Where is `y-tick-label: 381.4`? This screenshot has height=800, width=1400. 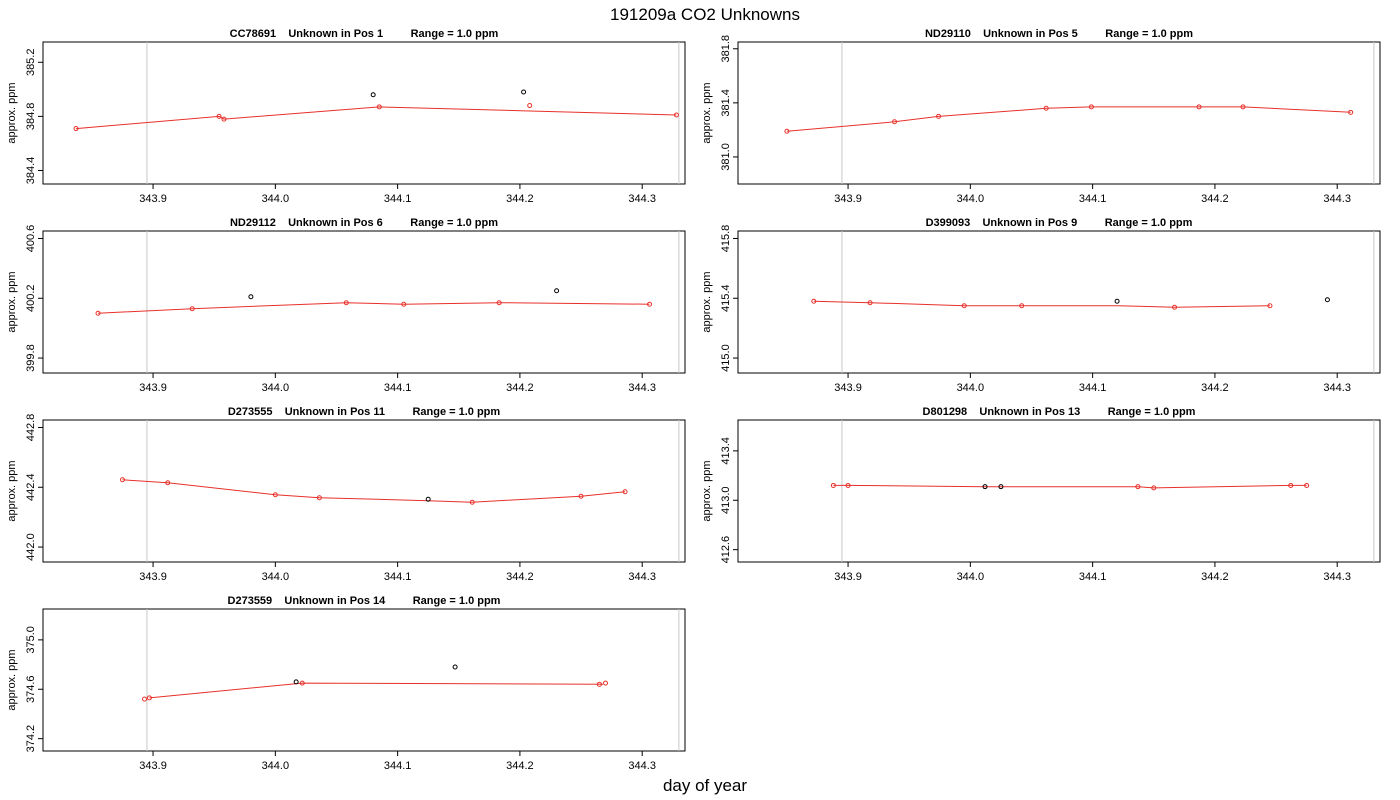 y-tick-label: 381.4 is located at coordinates (726, 103).